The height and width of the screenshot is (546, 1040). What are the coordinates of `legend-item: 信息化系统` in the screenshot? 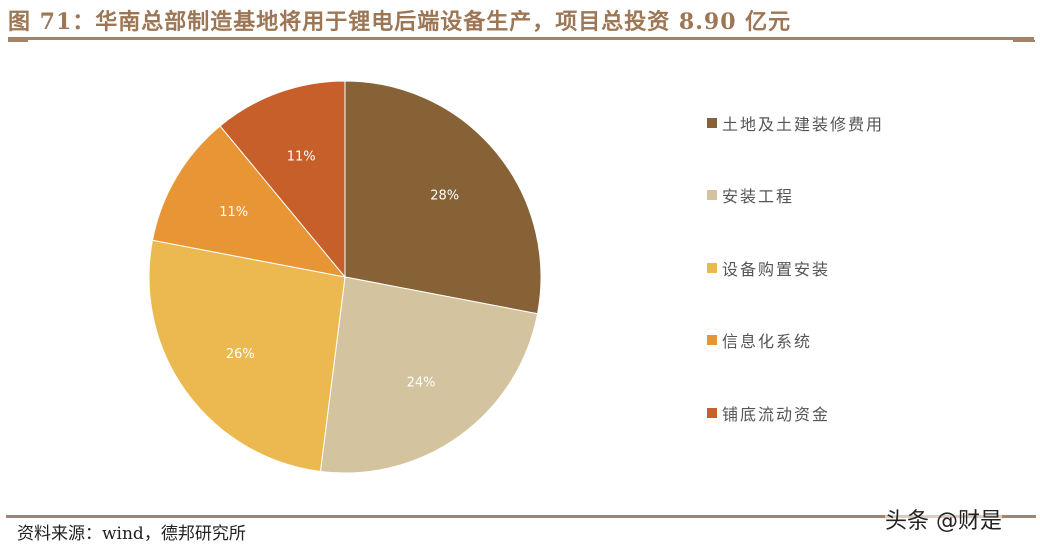 It's located at (759, 340).